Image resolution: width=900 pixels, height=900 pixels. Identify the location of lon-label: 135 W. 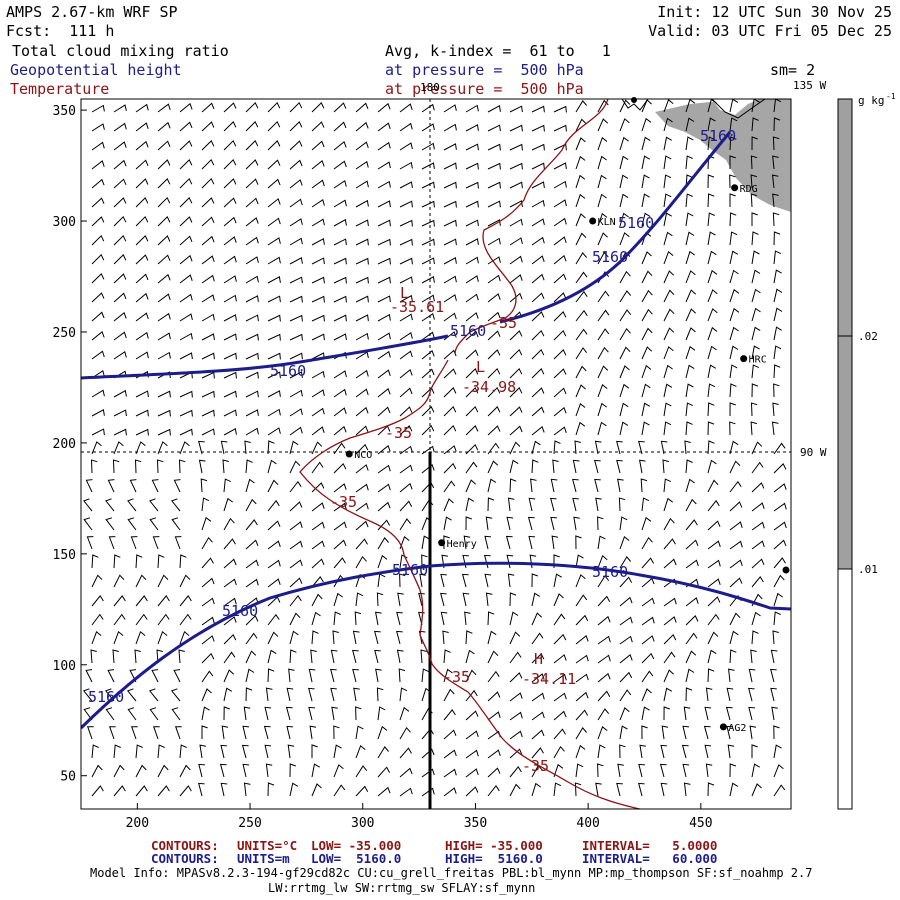
(809, 85).